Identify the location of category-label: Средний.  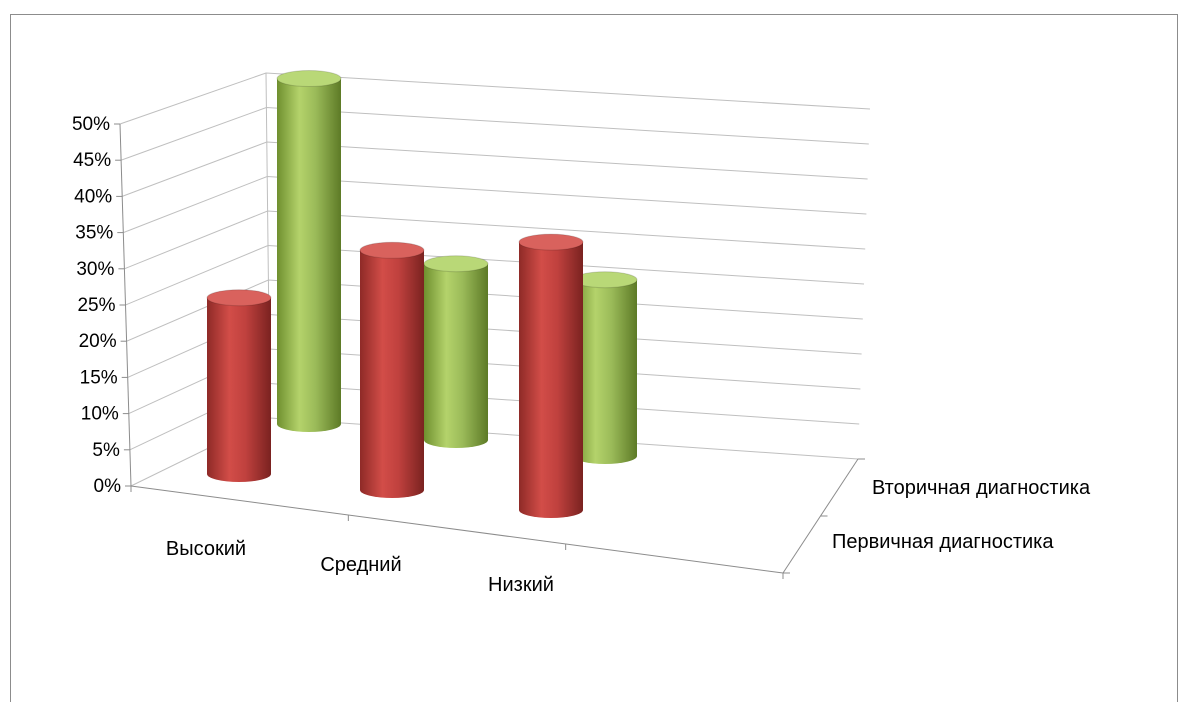
(360, 565).